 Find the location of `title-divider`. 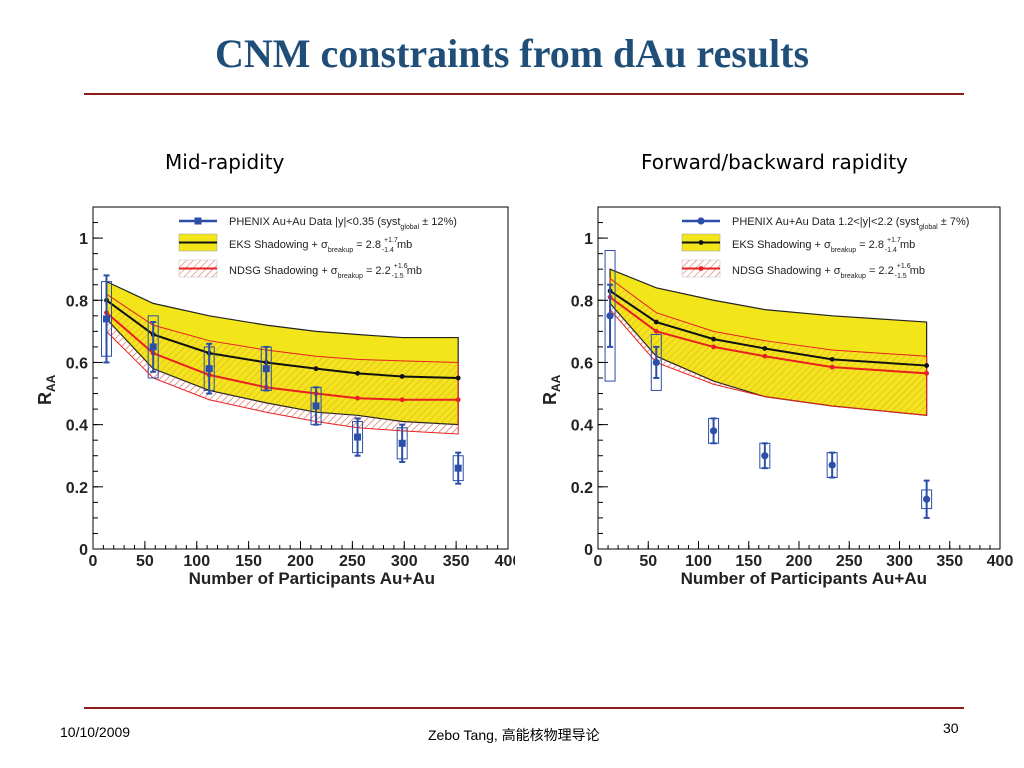

title-divider is located at coordinates (524, 94).